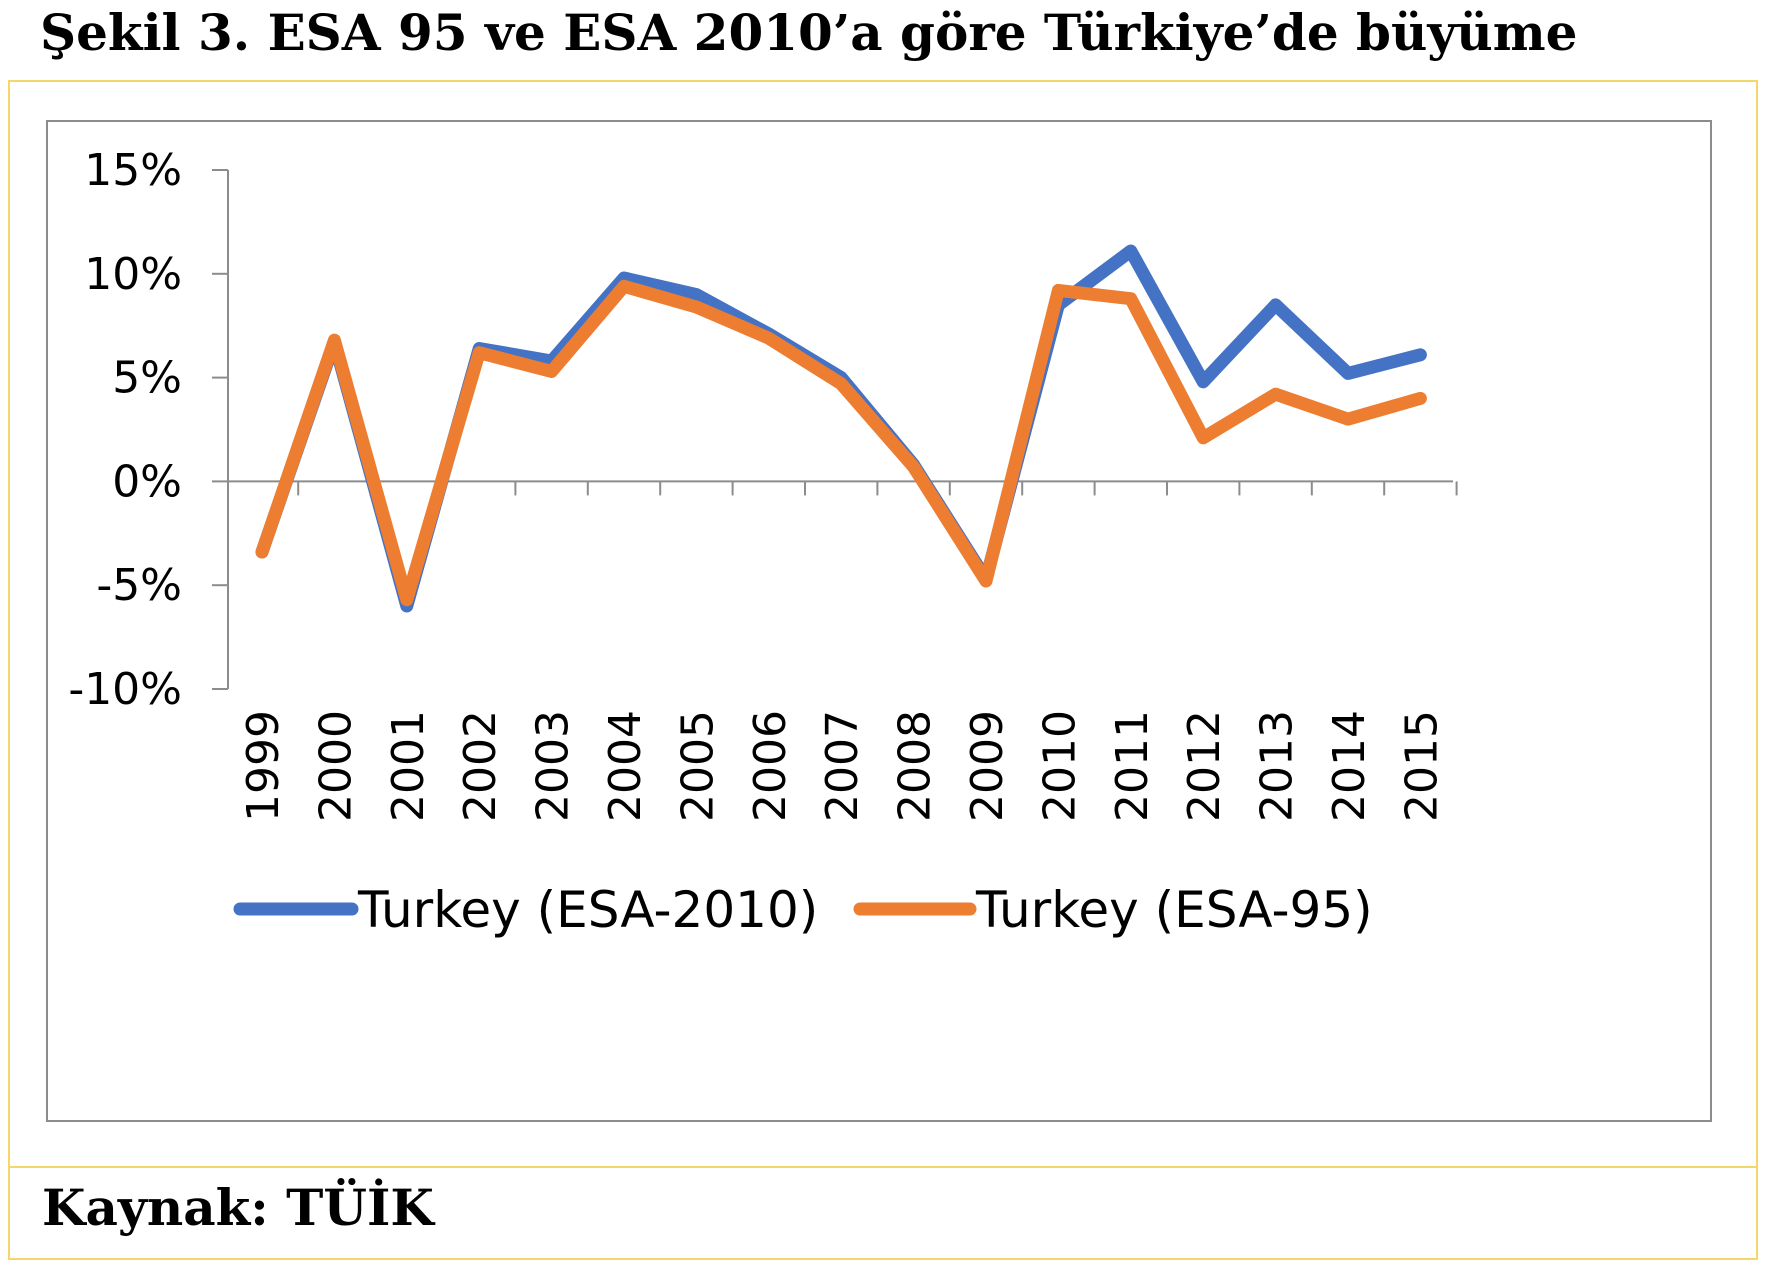 This screenshot has width=1770, height=1266. Describe the element at coordinates (842, 766) in the screenshot. I see `x-tick-label: 2007` at that location.